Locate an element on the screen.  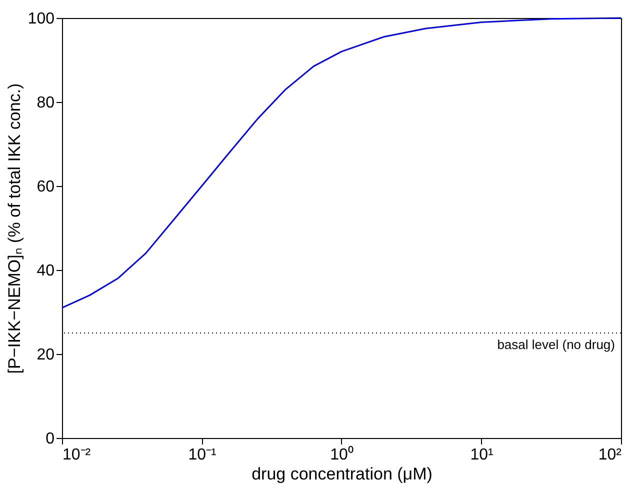
y-axis-title: [P−IKK−NEMO]ₙ (% of total IKK conc.) is located at coordinates (14, 228).